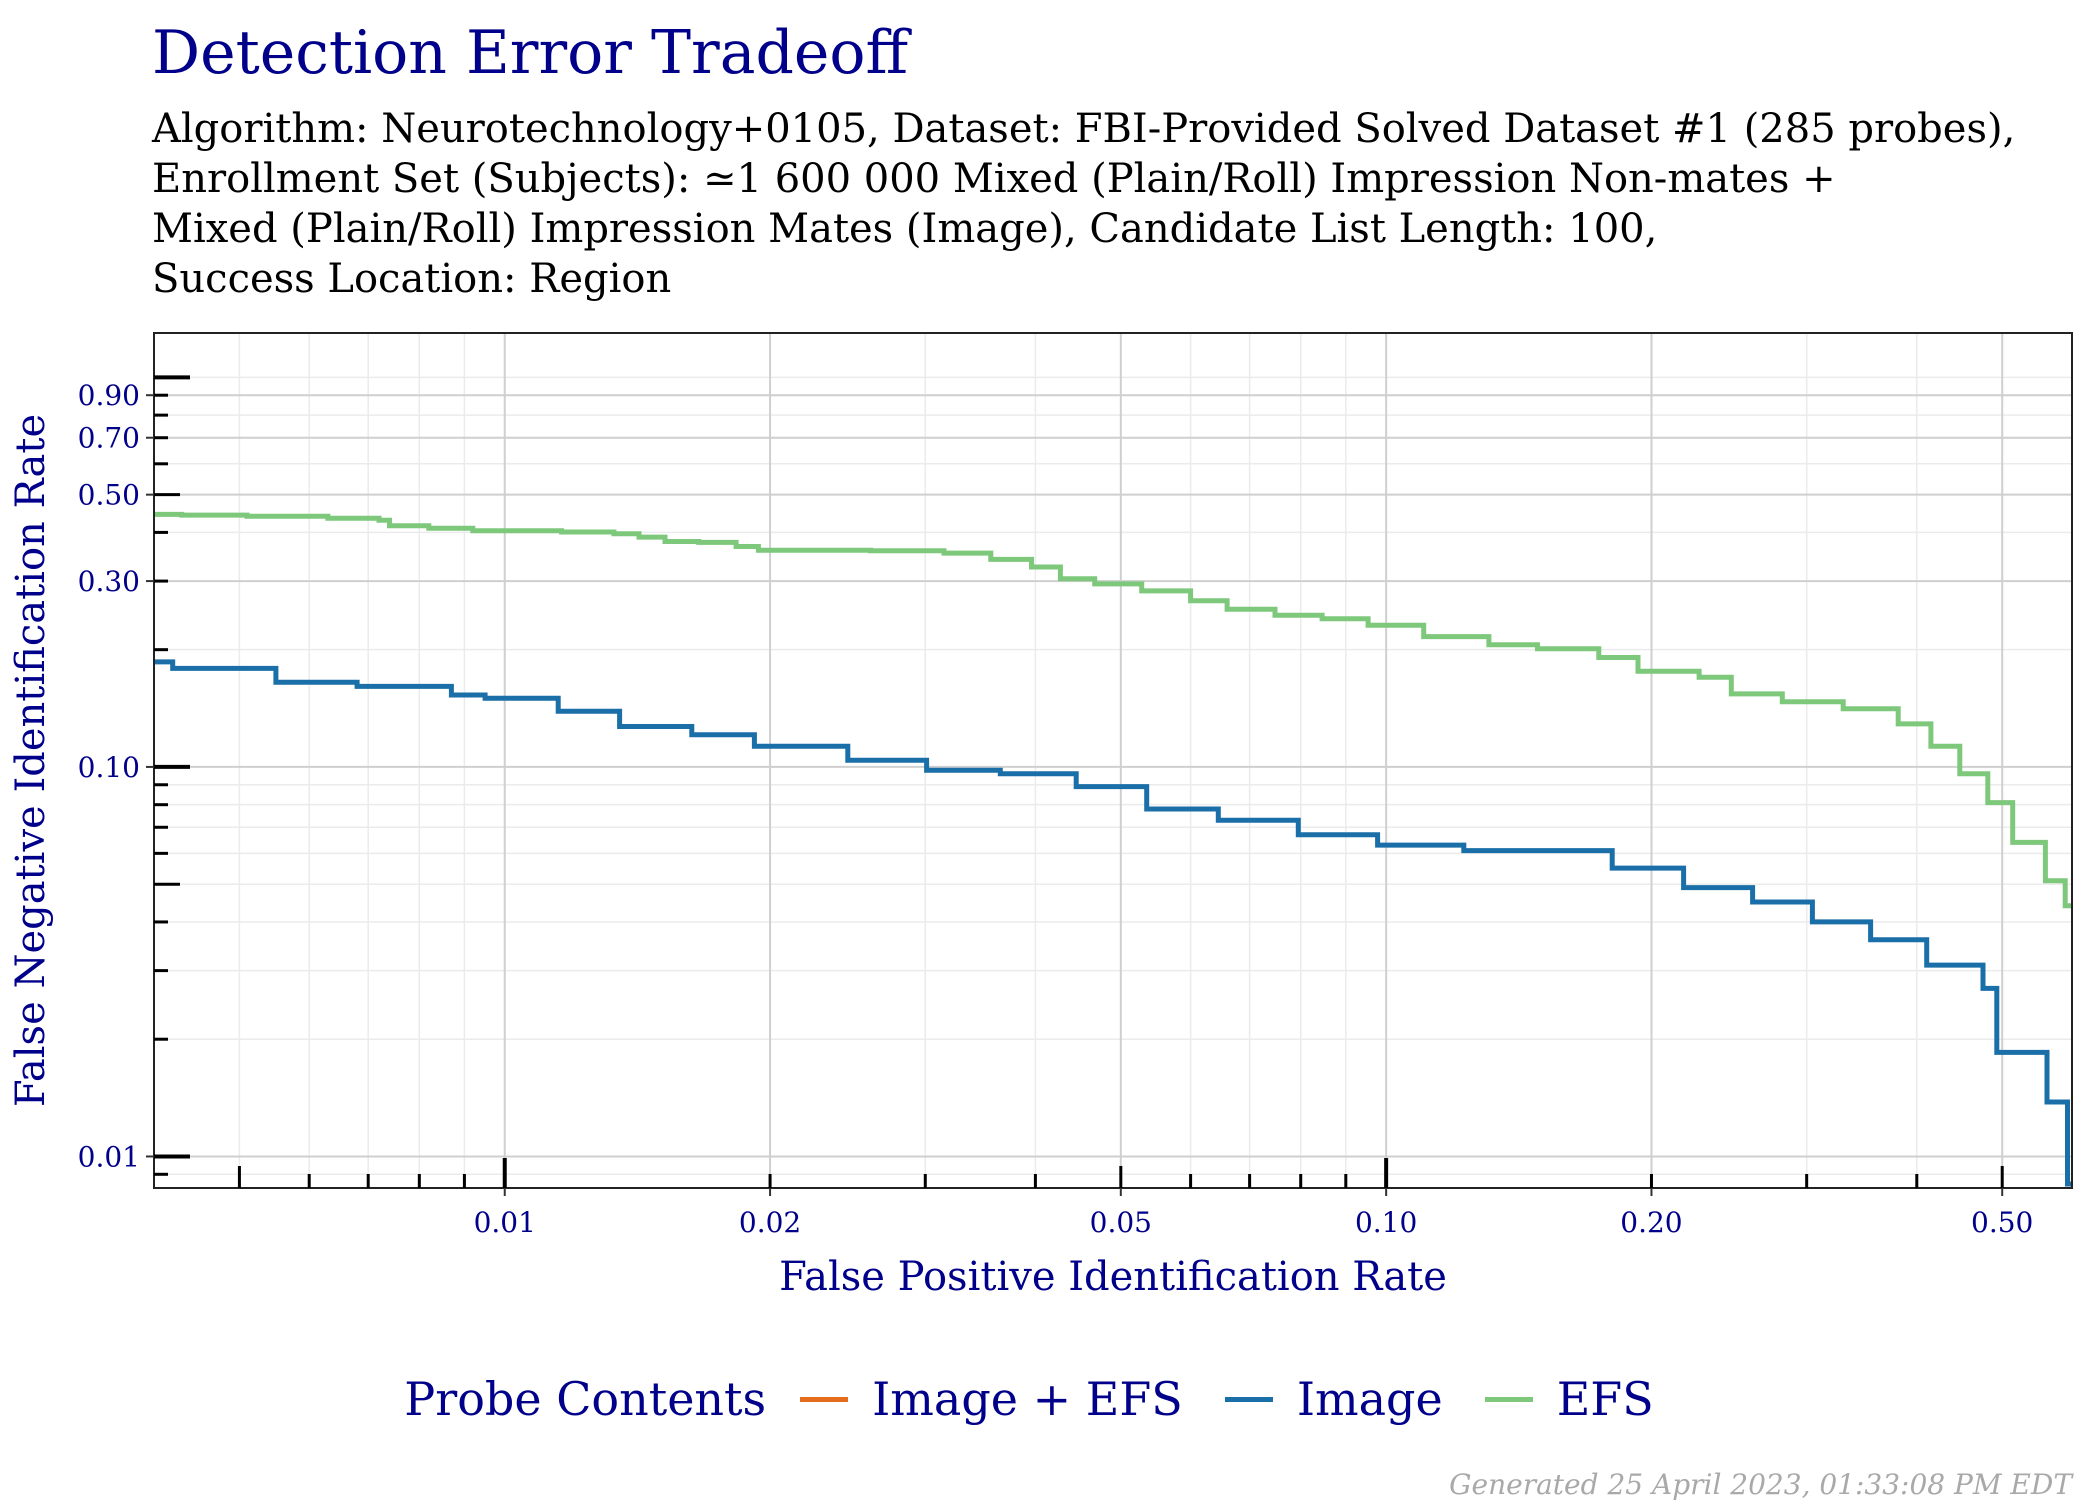  I want to click on legend-key-efs, so click(1508, 1399).